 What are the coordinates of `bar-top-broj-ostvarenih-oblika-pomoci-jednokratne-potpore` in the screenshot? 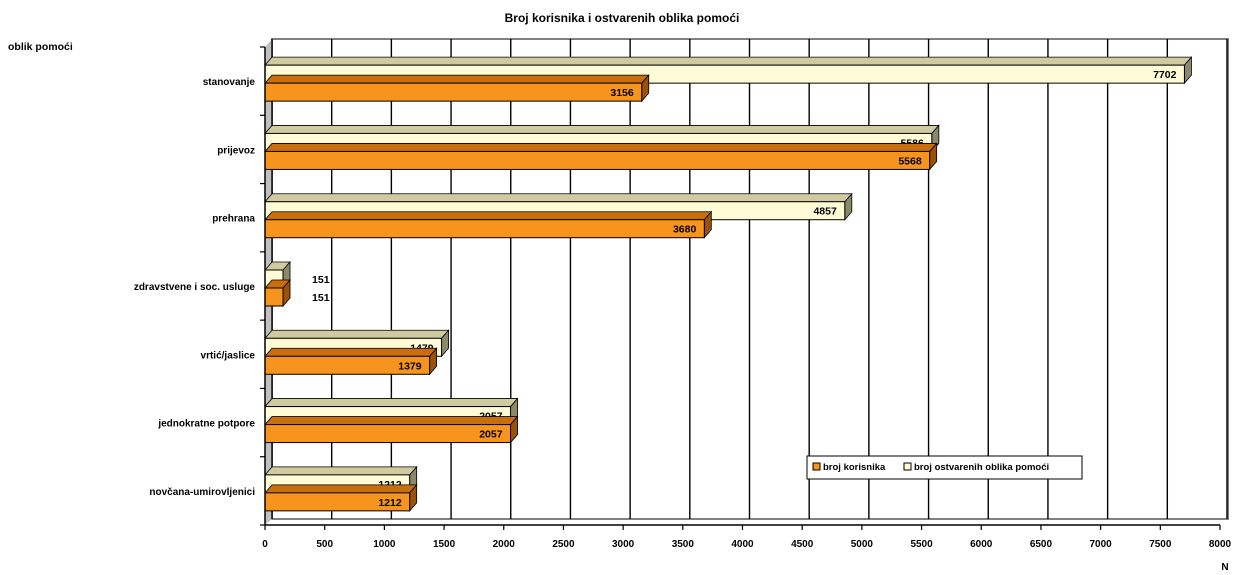 It's located at (391, 402).